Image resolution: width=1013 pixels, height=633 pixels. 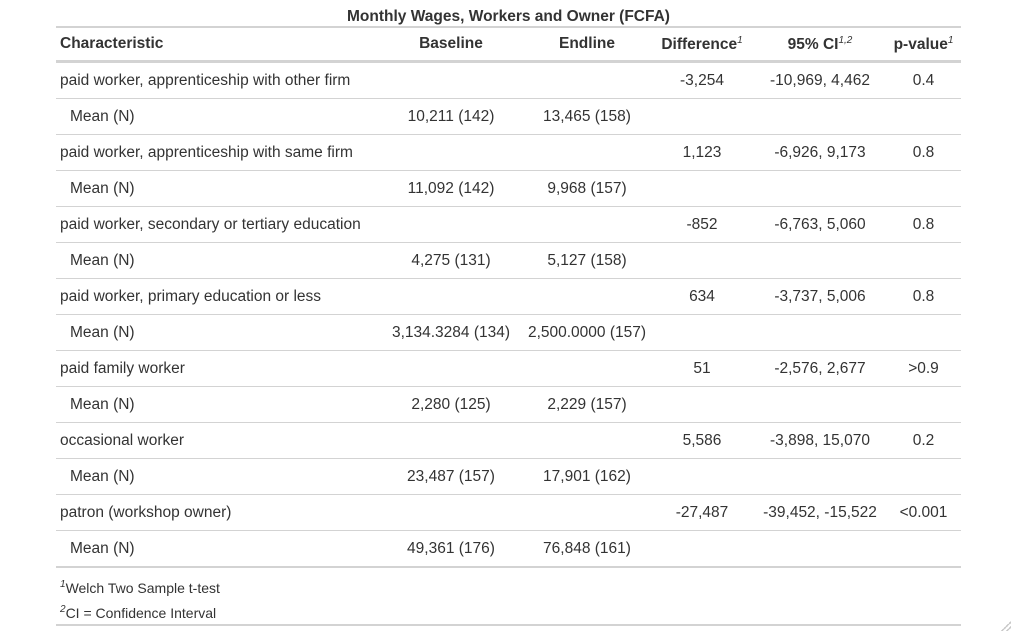 What do you see at coordinates (702, 296) in the screenshot?
I see `difference-cell: 634` at bounding box center [702, 296].